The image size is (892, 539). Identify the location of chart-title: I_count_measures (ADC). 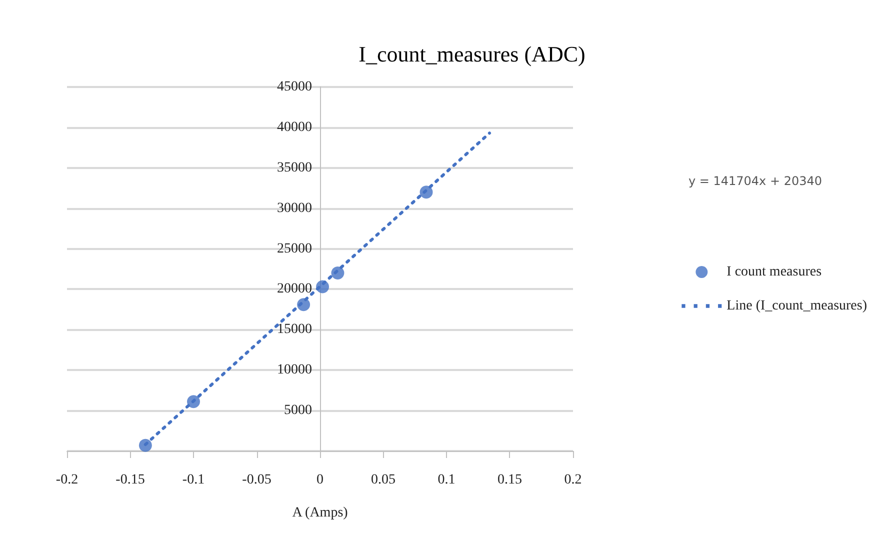
(472, 54).